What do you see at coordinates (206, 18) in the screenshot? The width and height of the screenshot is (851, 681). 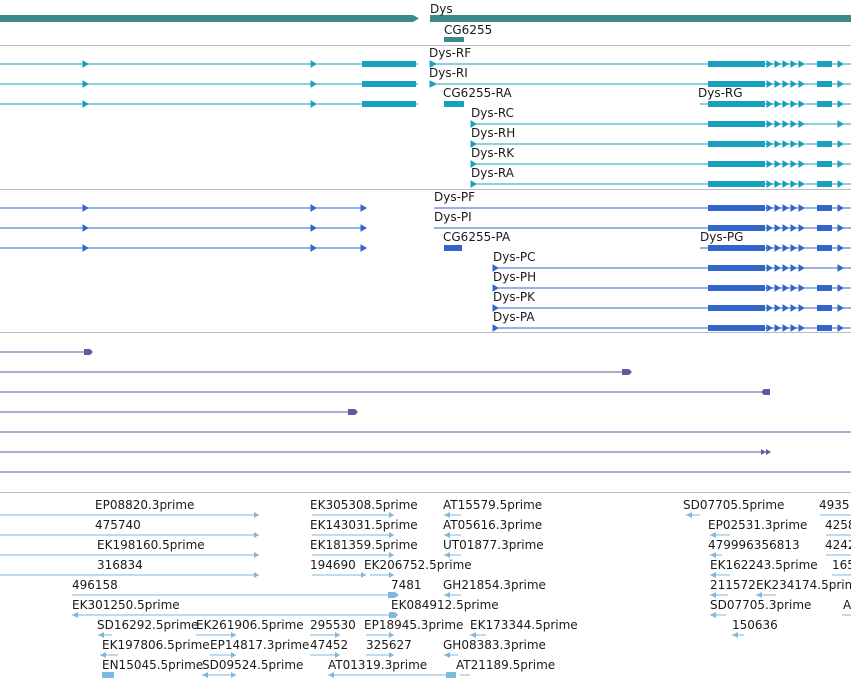 I see `gene-feature-dys-left` at bounding box center [206, 18].